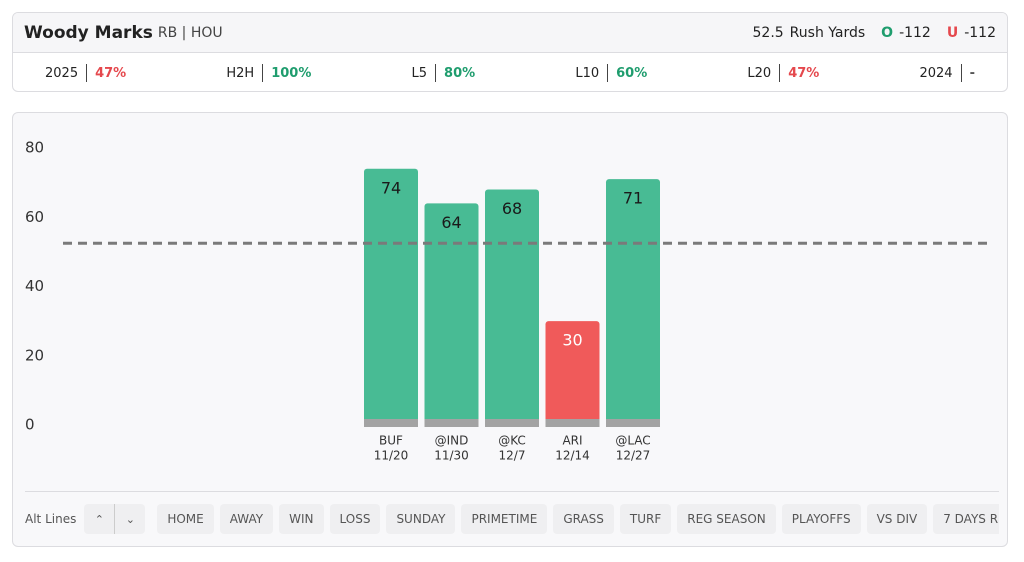 This screenshot has height=562, width=1024. Describe the element at coordinates (633, 456) in the screenshot. I see `x-tick-date: 12/27` at that location.